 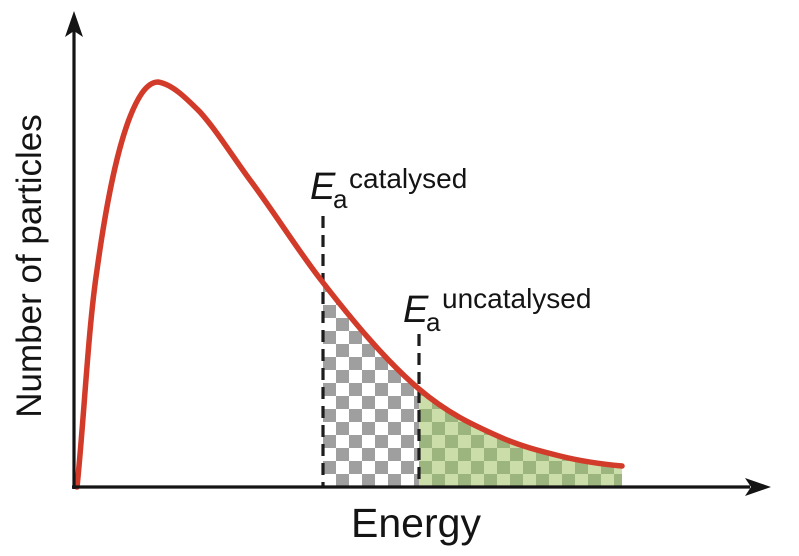 I want to click on y-axis-arrow-icon, so click(x=74, y=24).